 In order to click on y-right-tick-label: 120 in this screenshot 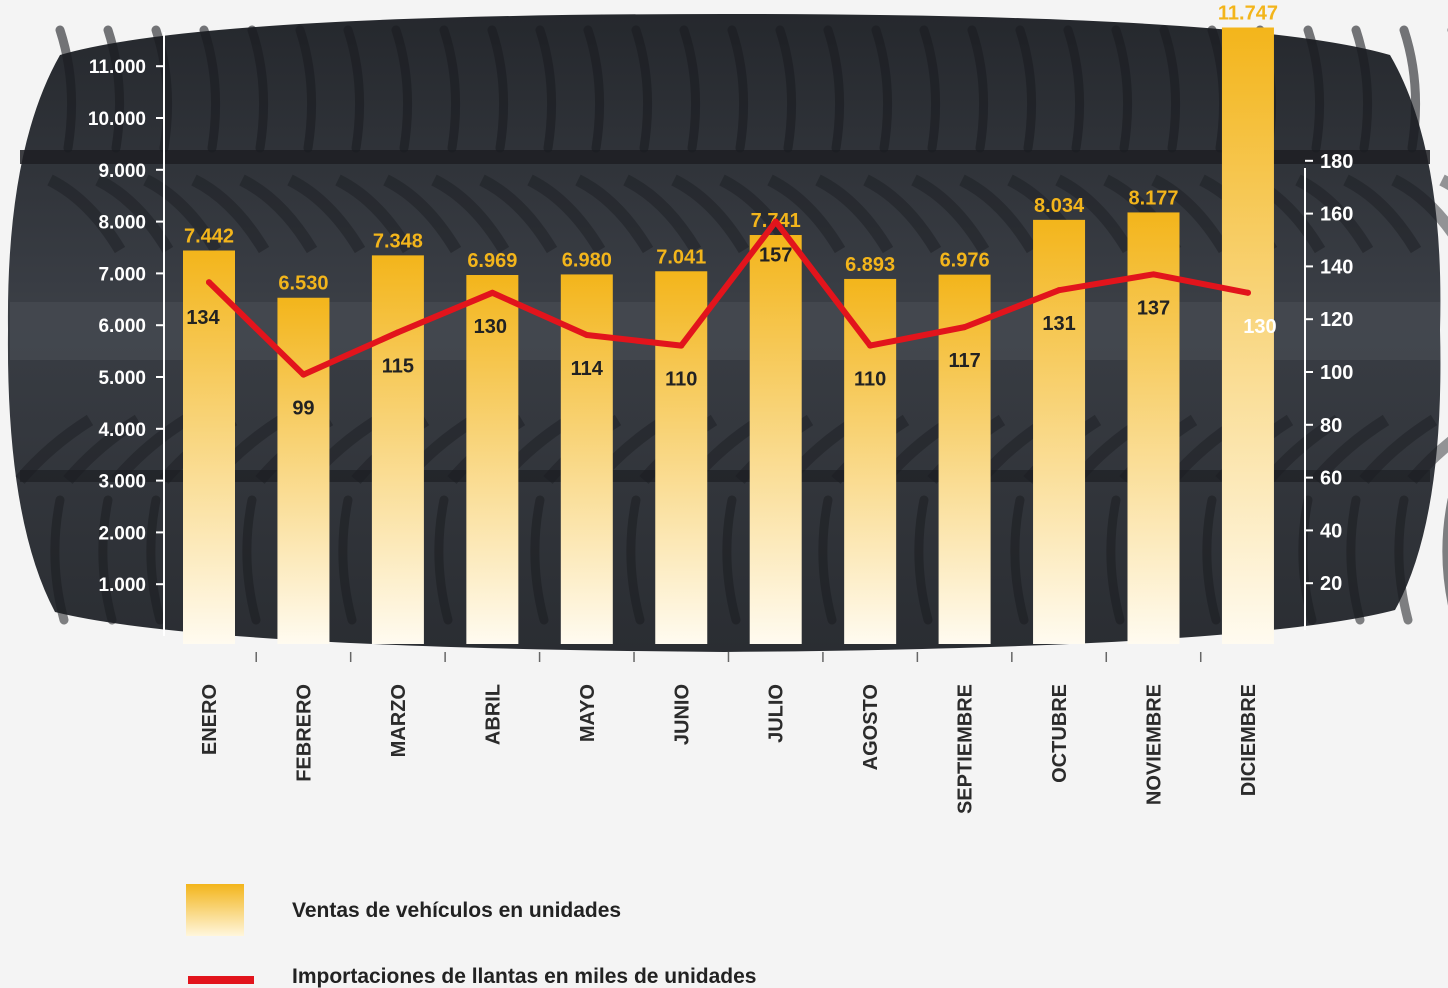, I will do `click(1336, 320)`.